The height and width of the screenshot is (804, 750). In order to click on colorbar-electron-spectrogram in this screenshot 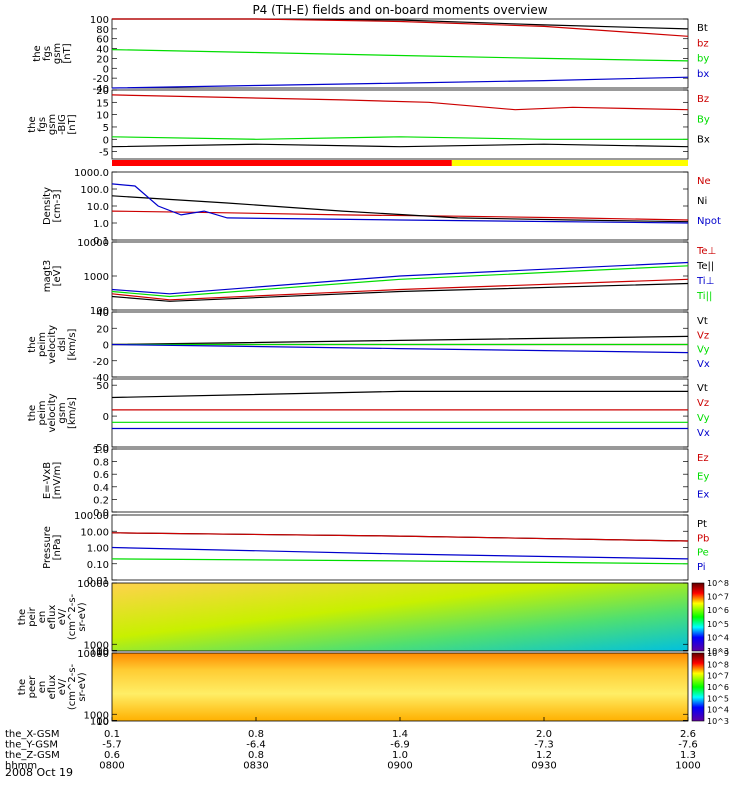, I will do `click(698, 687)`.